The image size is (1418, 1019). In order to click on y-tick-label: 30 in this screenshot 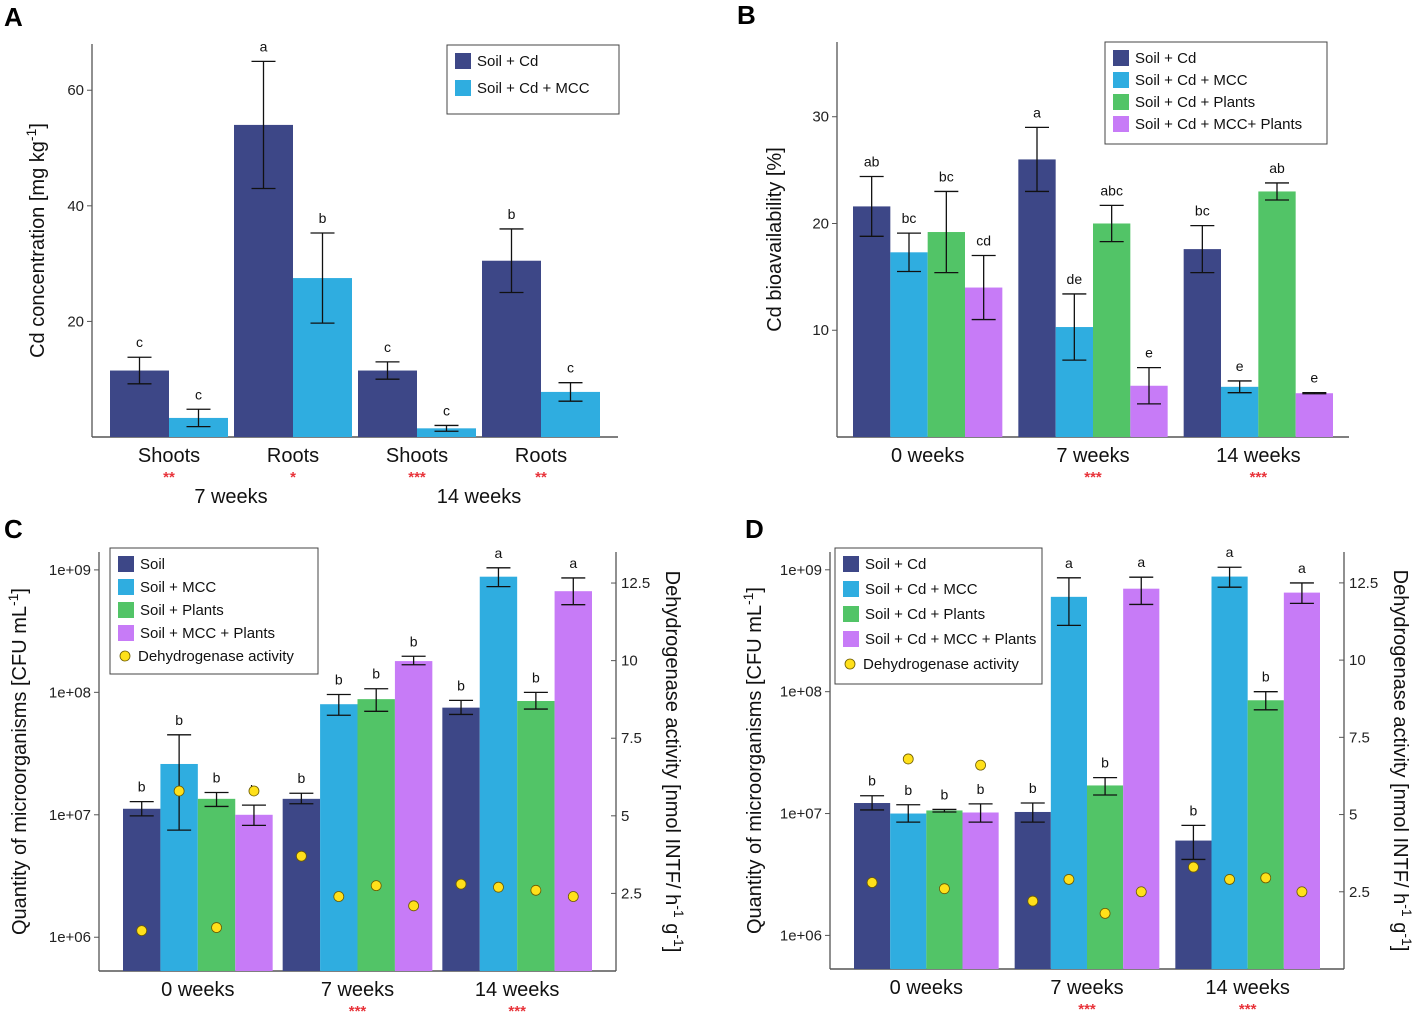, I will do `click(820, 117)`.